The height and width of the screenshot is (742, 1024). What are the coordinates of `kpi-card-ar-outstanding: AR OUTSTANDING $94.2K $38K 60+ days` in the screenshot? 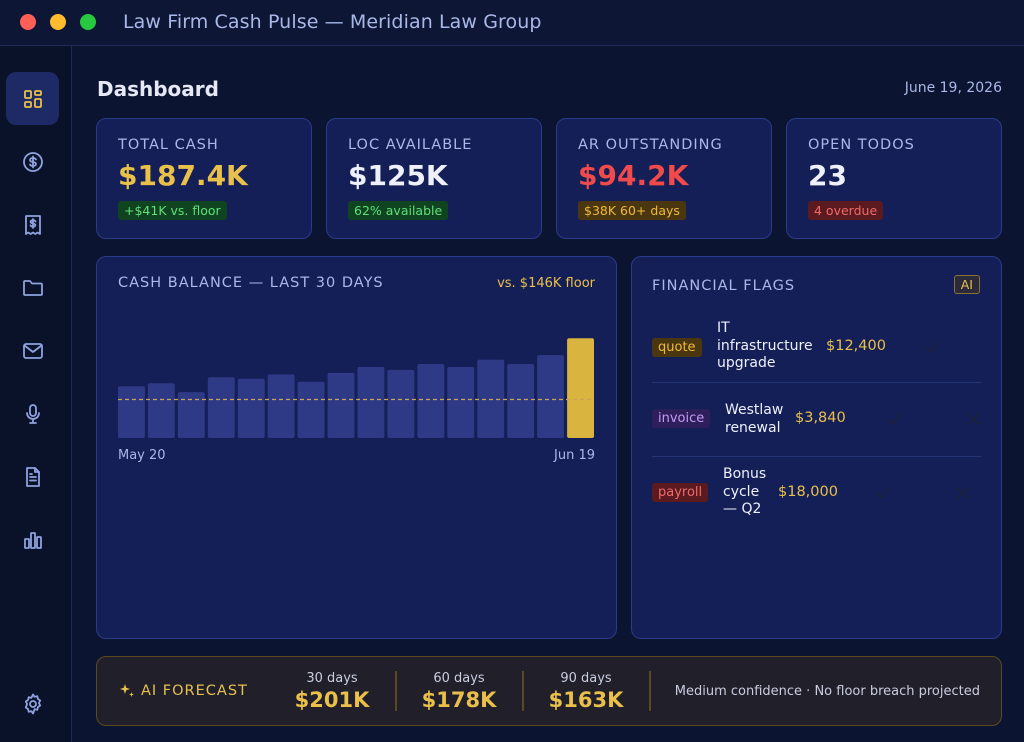 It's located at (664, 178).